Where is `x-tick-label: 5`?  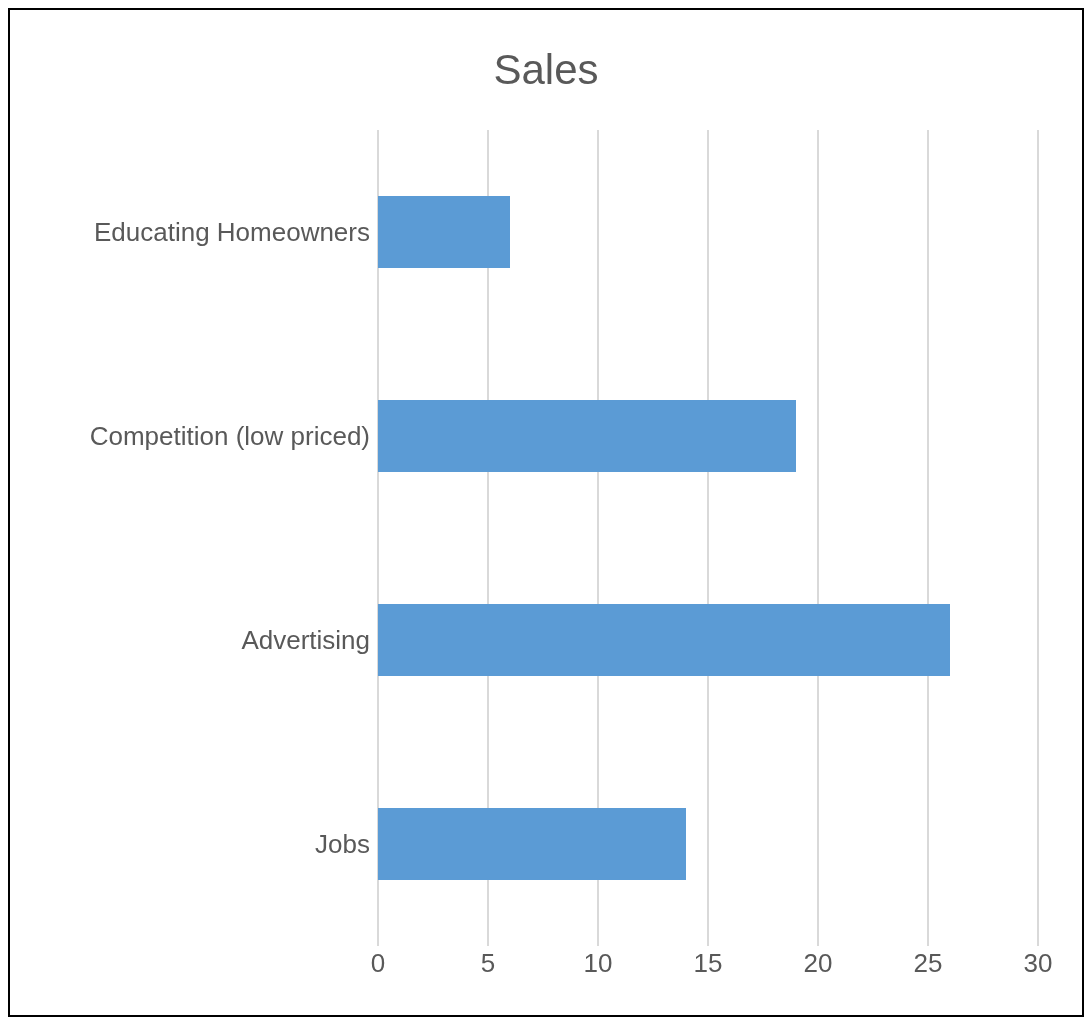 x-tick-label: 5 is located at coordinates (488, 963).